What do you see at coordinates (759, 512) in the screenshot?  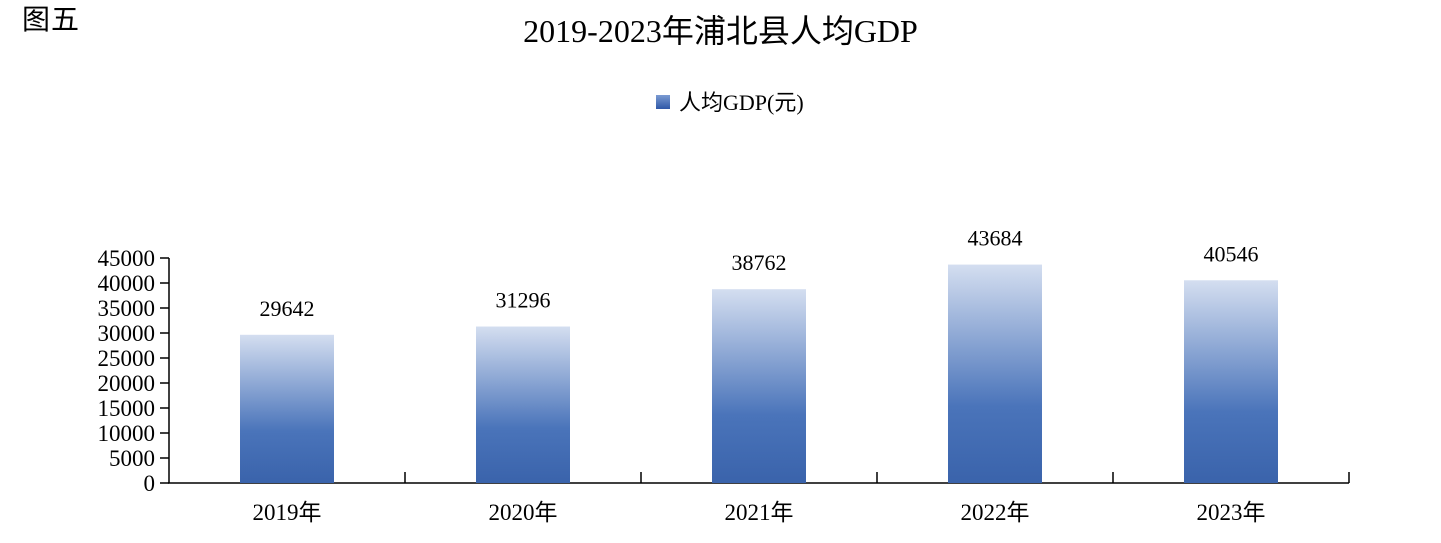 I see `x-category-label: 2021年` at bounding box center [759, 512].